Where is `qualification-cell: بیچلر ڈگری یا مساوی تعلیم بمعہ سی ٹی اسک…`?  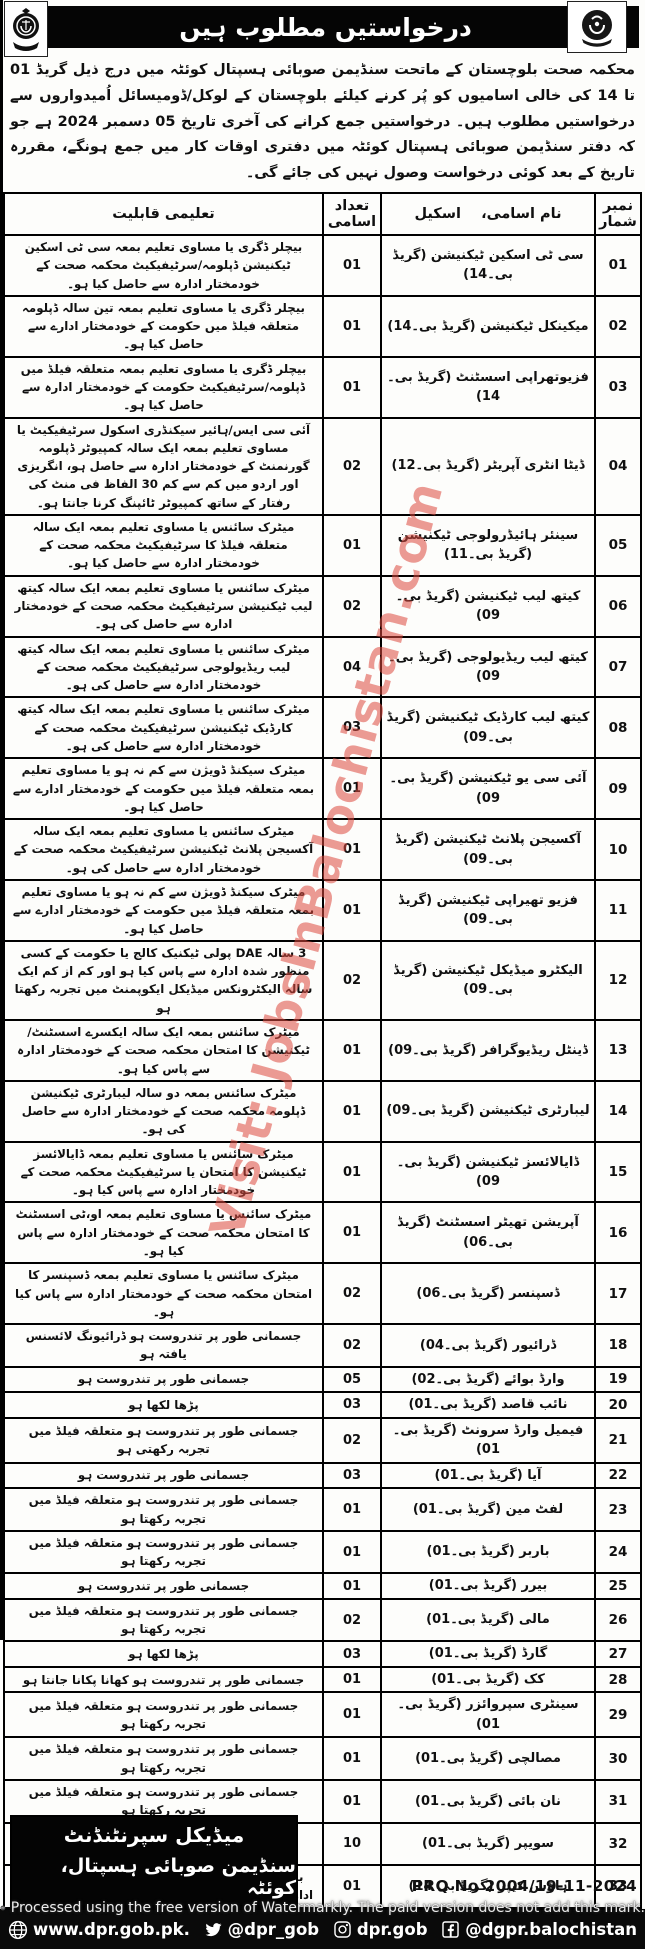
qualification-cell: بیچلر ڈگری یا مساوی تعلیم بمعہ سی ٹی اسک… is located at coordinates (163, 265).